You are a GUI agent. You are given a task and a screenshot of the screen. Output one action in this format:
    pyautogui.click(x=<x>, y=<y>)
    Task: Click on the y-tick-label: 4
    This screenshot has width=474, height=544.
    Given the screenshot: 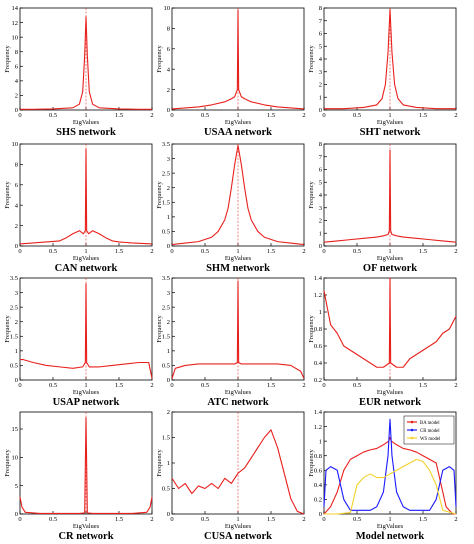 What is the action you would take?
    pyautogui.click(x=169, y=69)
    